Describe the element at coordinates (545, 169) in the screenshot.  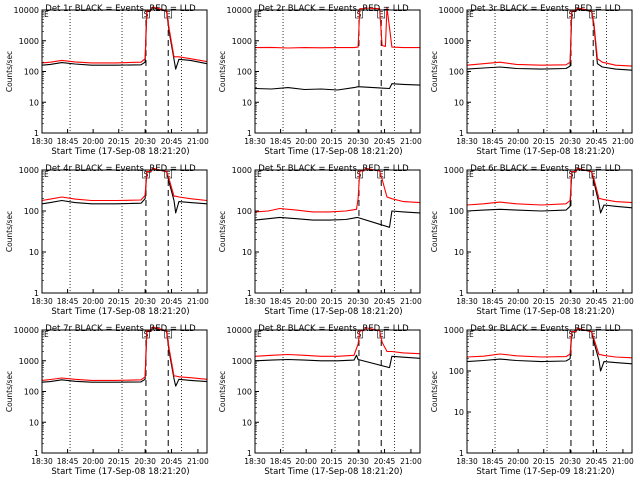
I see `chart-title: Det 6r BLACK = Events, RED = LLD` at that location.